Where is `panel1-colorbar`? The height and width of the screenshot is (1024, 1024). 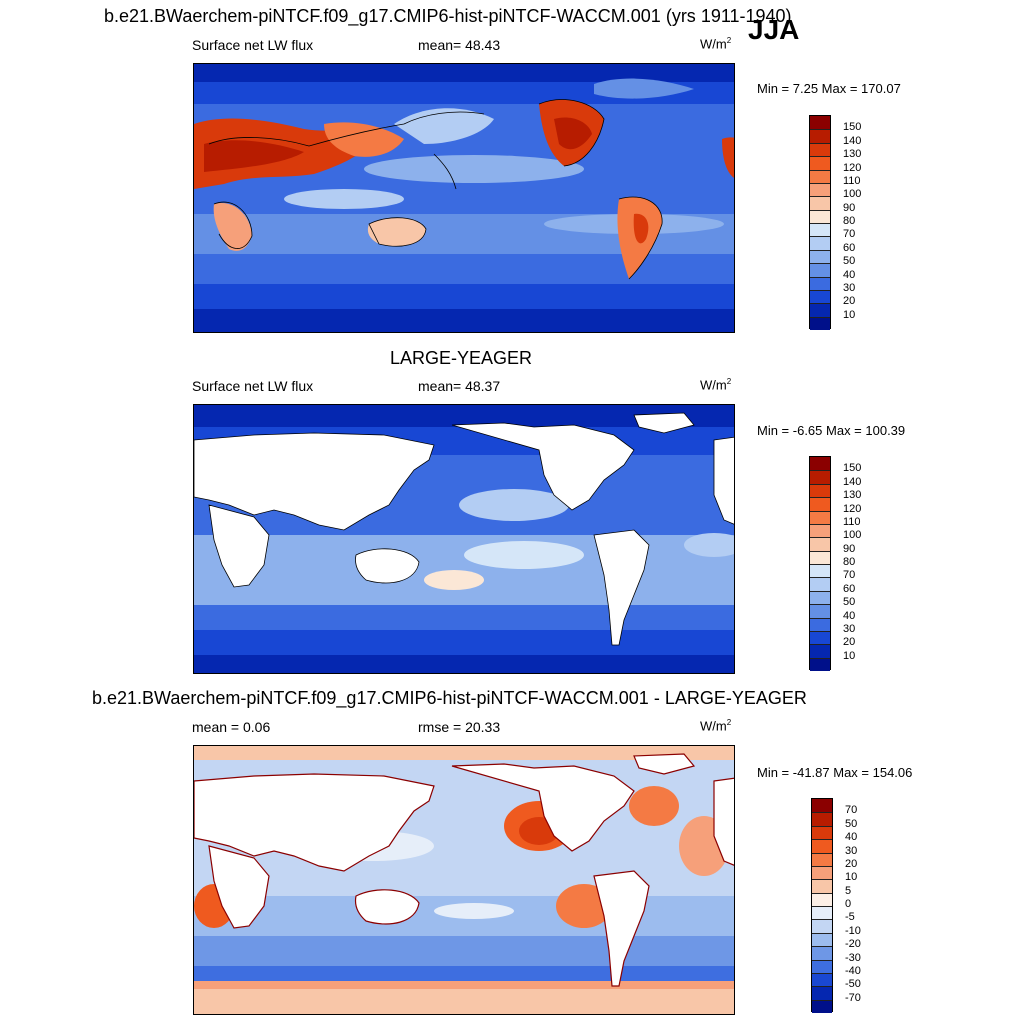 panel1-colorbar is located at coordinates (820, 222).